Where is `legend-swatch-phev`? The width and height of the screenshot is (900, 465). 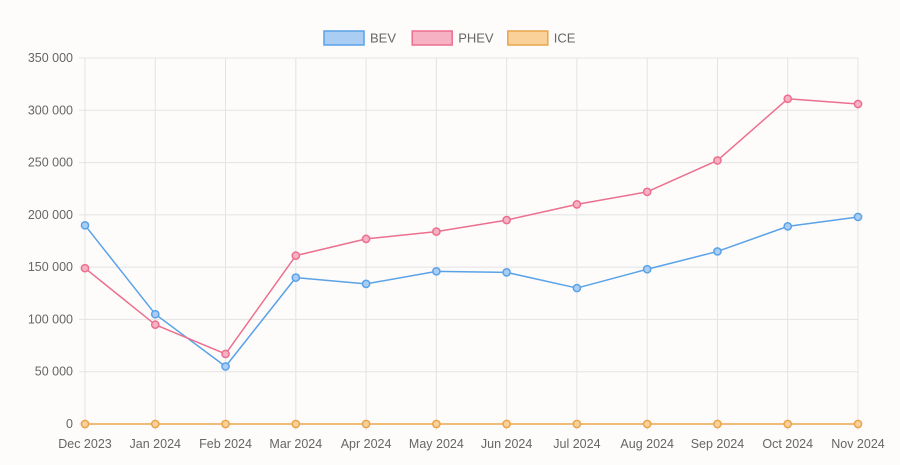 legend-swatch-phev is located at coordinates (432, 38).